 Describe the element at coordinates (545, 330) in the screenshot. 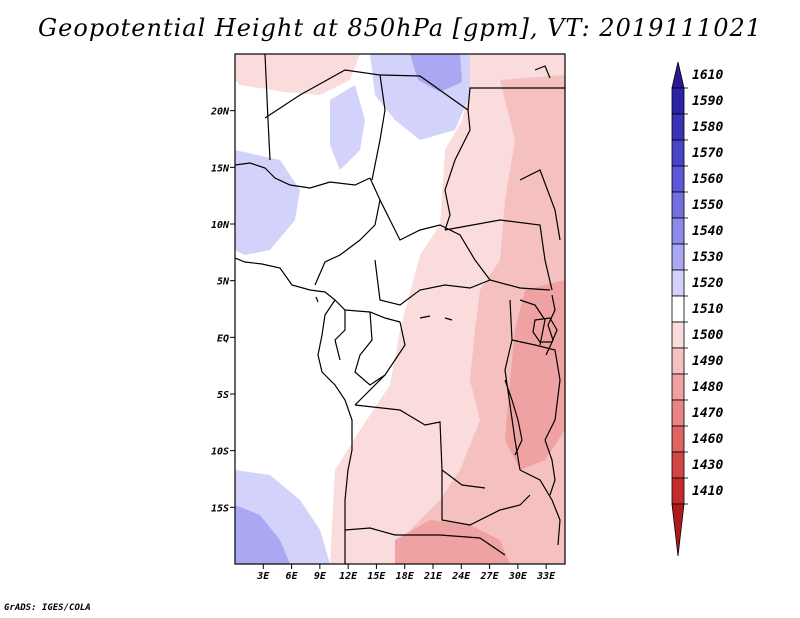

I see `lake-victoria` at that location.